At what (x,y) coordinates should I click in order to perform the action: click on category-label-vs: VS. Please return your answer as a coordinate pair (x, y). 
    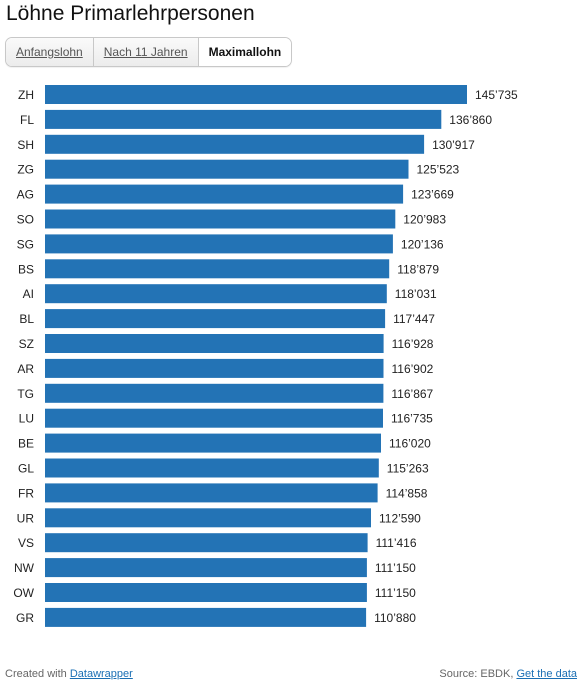
    Looking at the image, I should click on (26, 543).